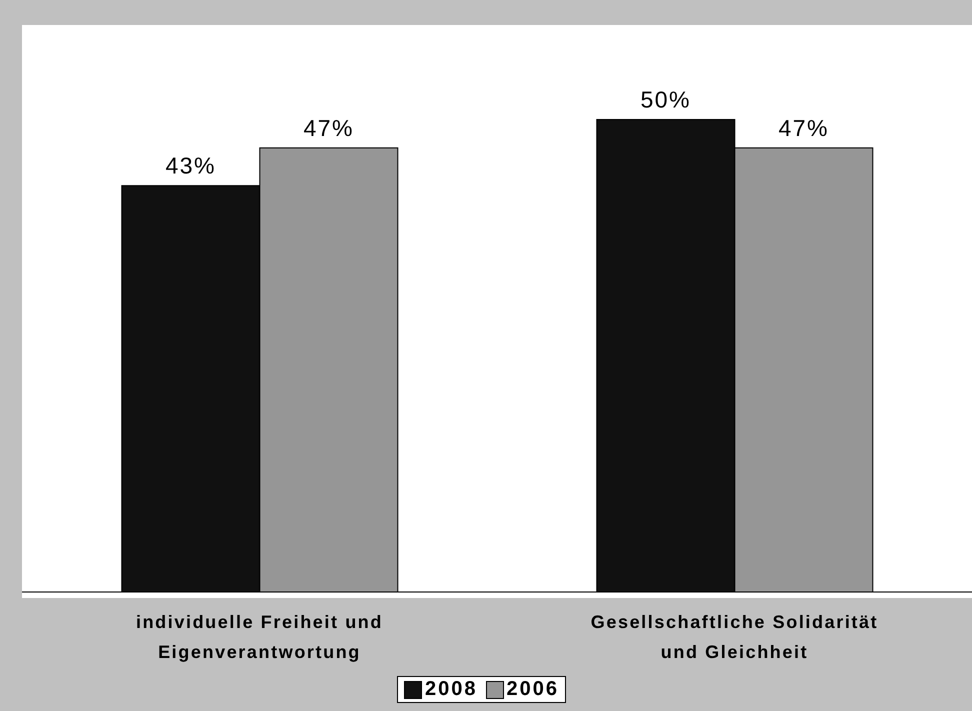 Image resolution: width=972 pixels, height=711 pixels. I want to click on data-label: 50%, so click(666, 99).